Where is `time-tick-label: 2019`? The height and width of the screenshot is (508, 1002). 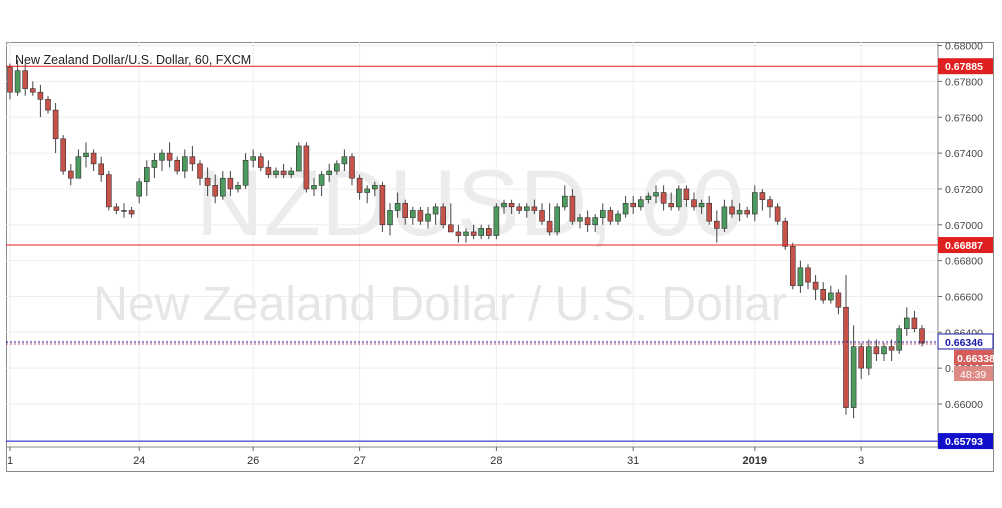 time-tick-label: 2019 is located at coordinates (755, 461).